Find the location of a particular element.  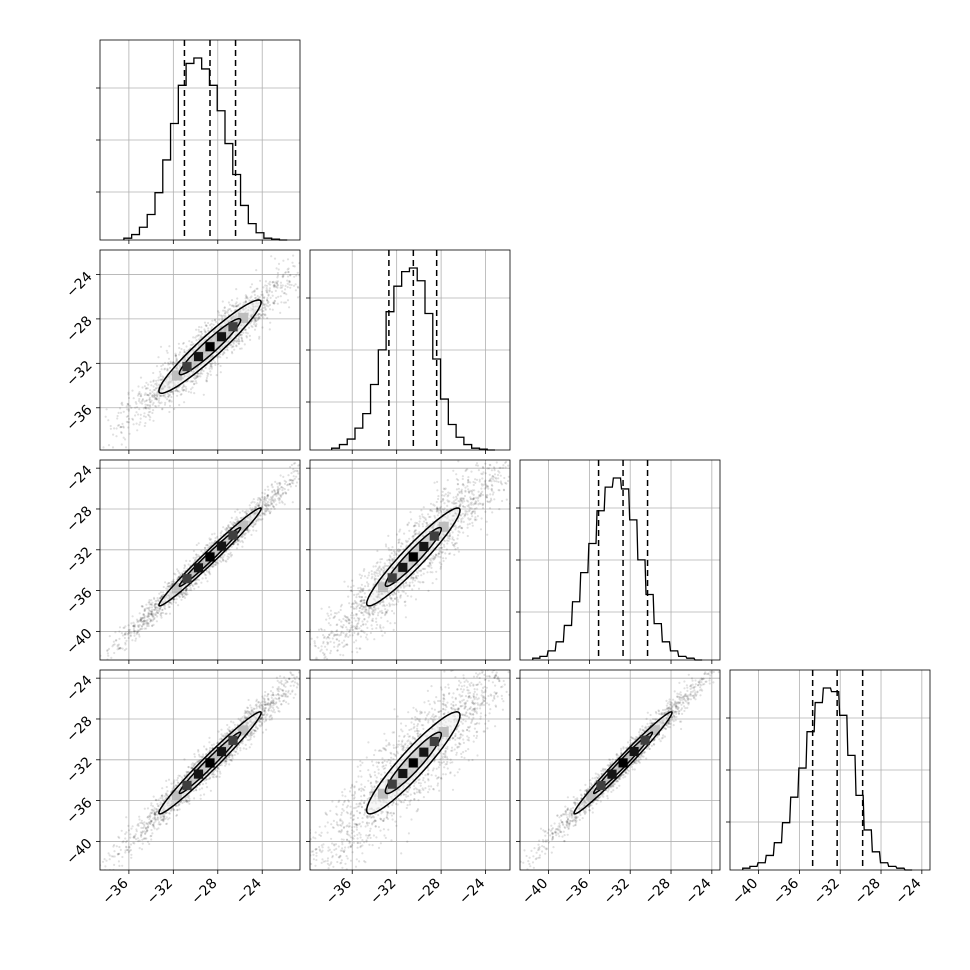

panel-frame is located at coordinates (830, 770).